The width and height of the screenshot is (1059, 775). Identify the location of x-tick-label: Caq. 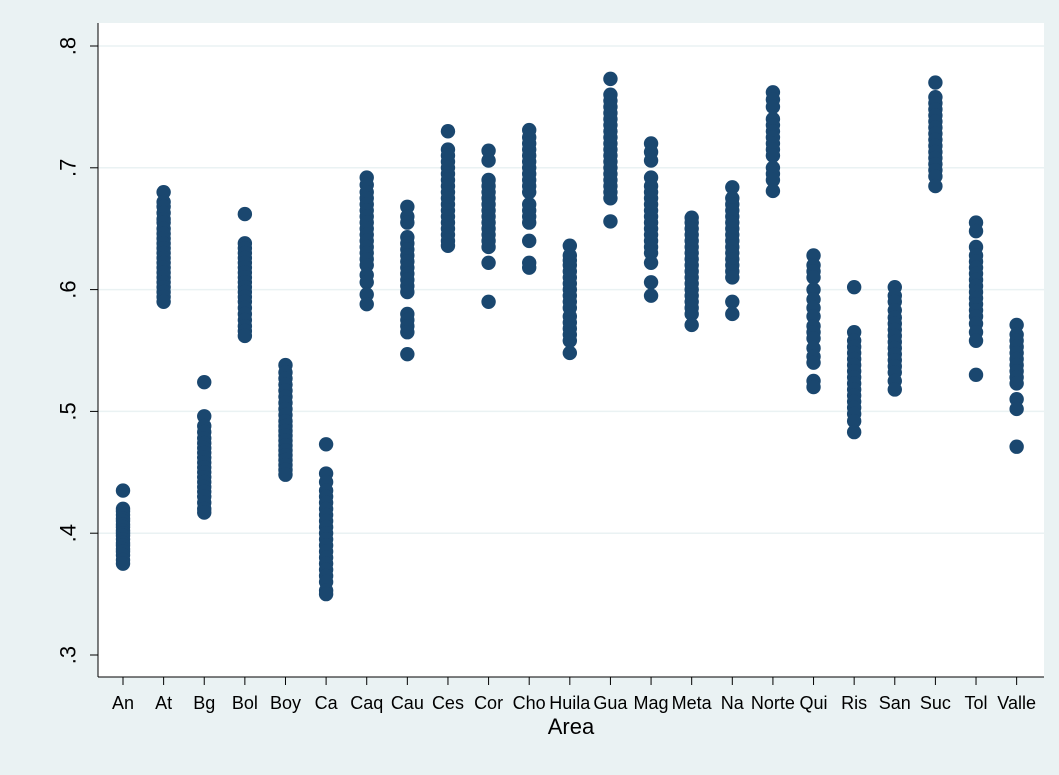
(366, 703).